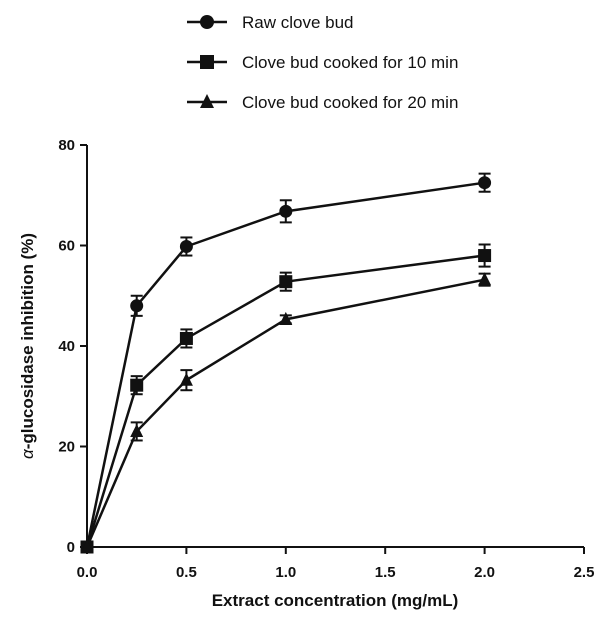 The image size is (598, 621). I want to click on x-ticks: 0.0 0.5 1.0 1.5 2.0 2.5, so click(336, 564).